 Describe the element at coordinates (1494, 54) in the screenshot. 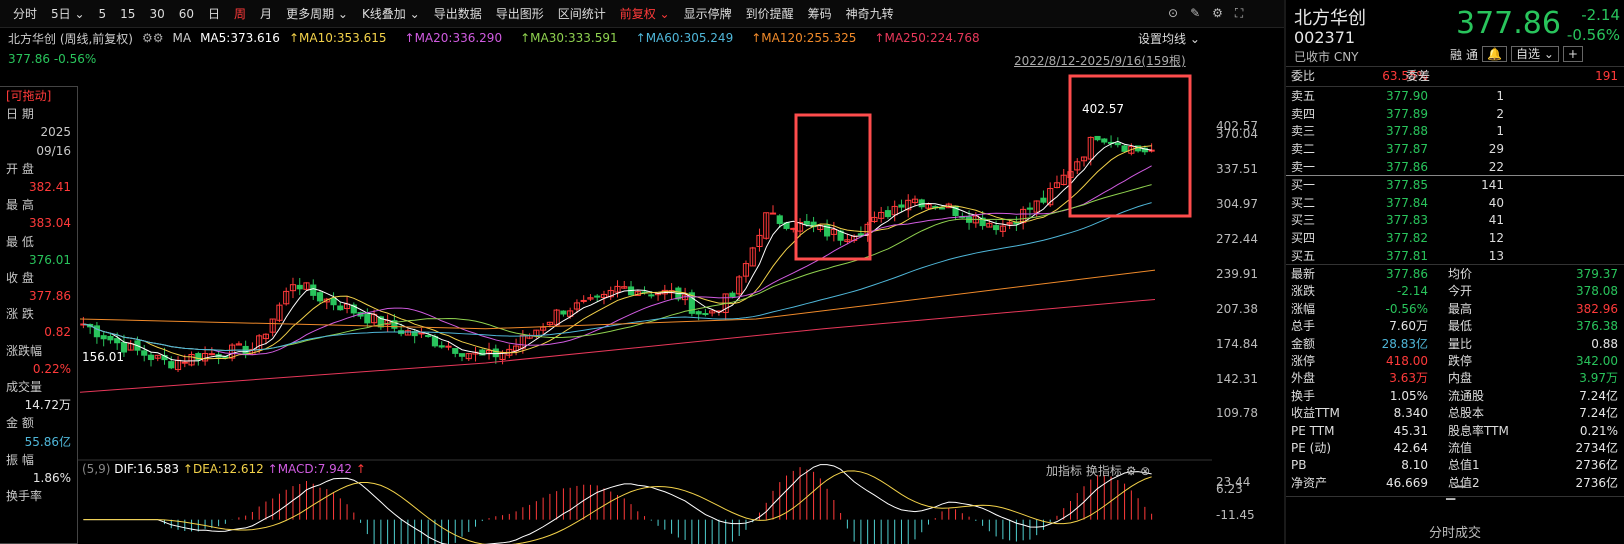

I see `bell-icon: 🔔` at that location.